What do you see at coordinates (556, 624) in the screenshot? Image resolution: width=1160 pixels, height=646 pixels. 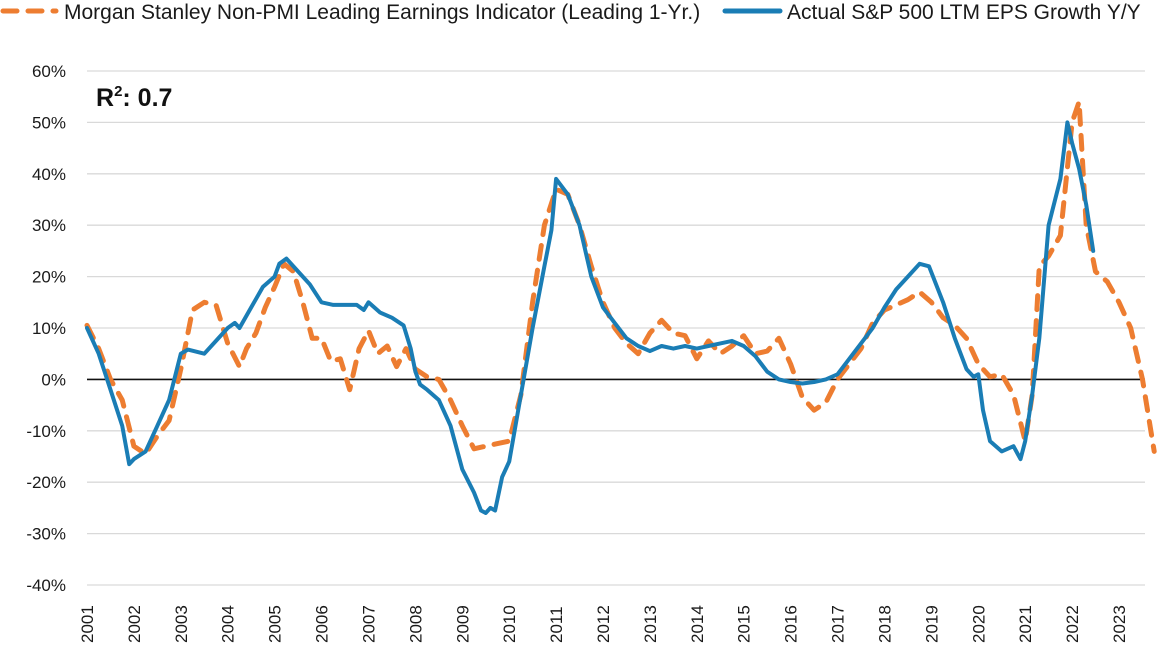 I see `x-tick-label: 2011` at bounding box center [556, 624].